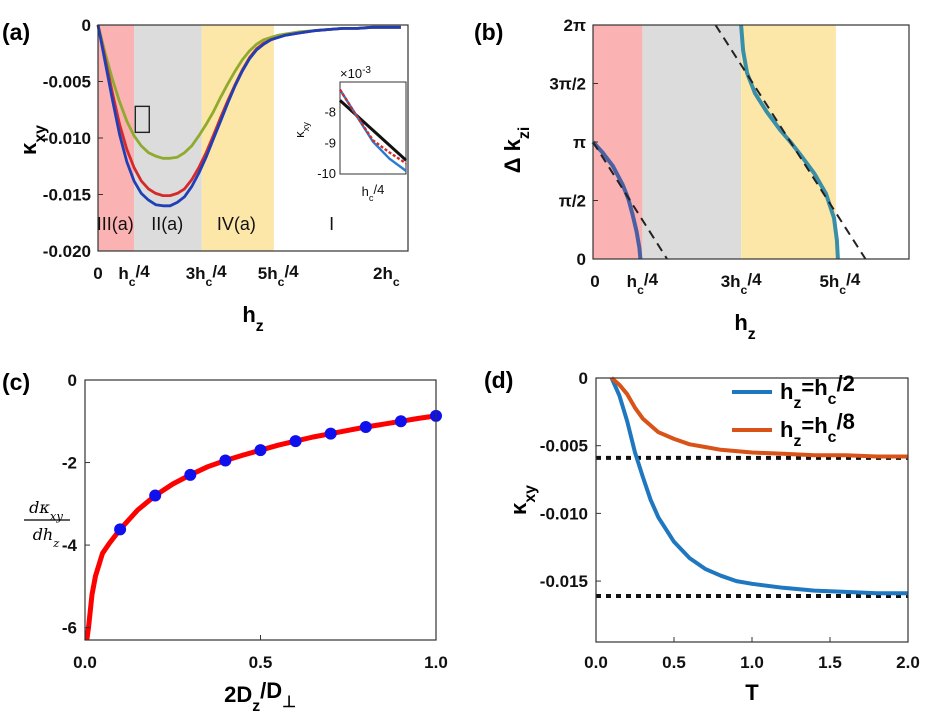  I want to click on inset-line-black, so click(373, 130).